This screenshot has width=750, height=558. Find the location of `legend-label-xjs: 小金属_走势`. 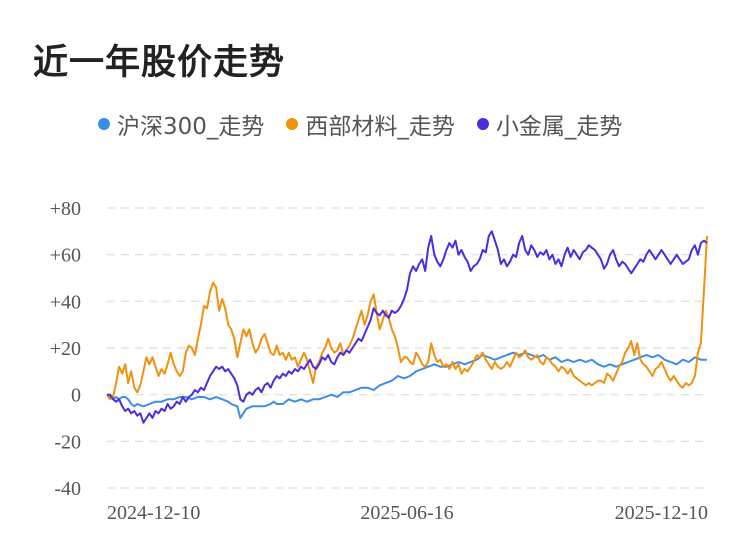

legend-label-xjs: 小金属_走势 is located at coordinates (559, 127).